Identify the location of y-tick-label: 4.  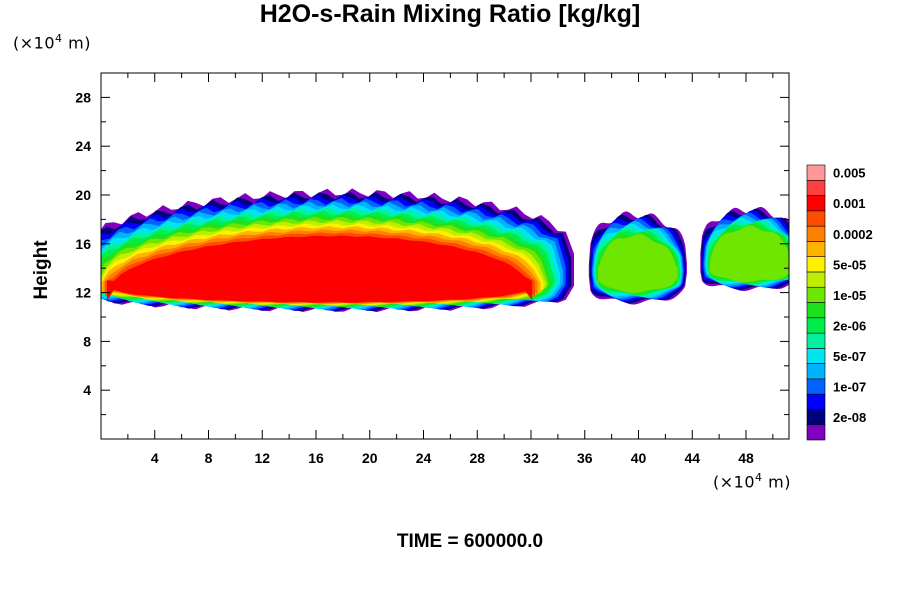
(87, 390).